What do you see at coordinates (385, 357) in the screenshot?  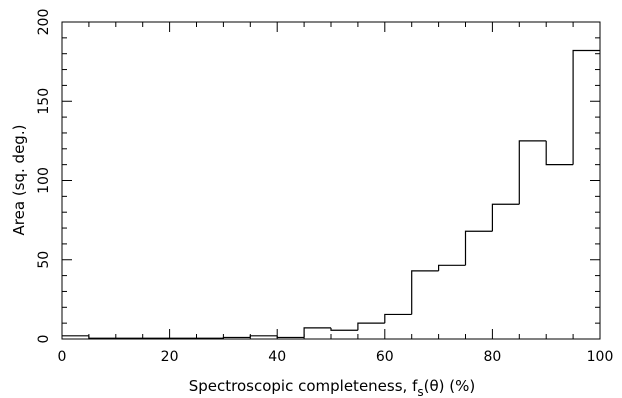 I see `x-tick-label: 60` at bounding box center [385, 357].